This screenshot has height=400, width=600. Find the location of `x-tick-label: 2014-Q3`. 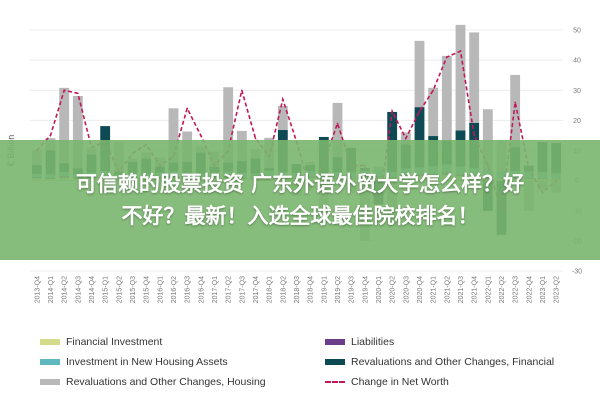

x-tick-label: 2014-Q3 is located at coordinates (78, 289).